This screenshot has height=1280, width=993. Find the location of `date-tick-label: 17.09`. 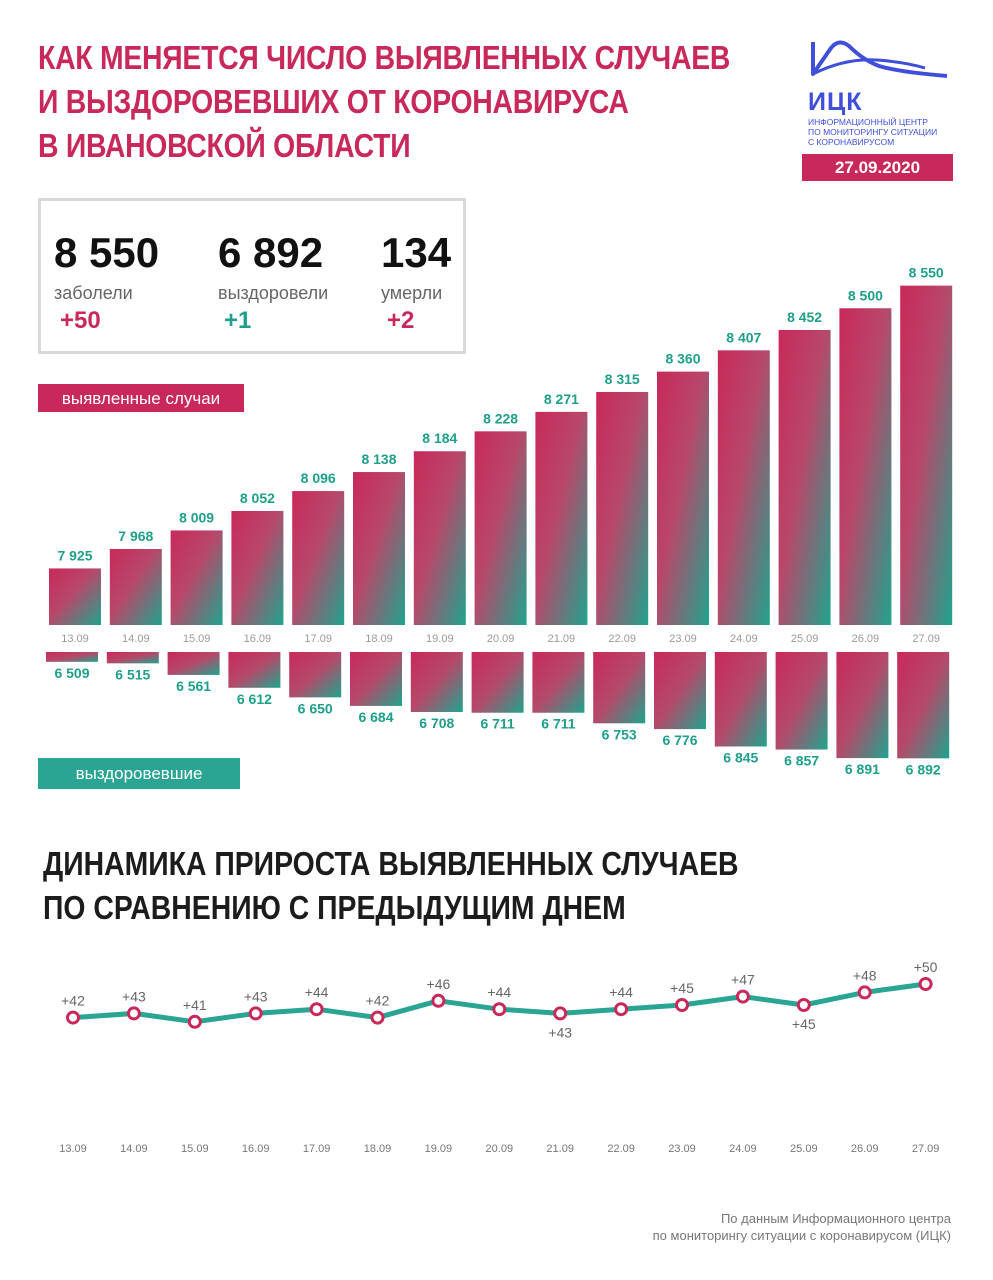

date-tick-label: 17.09 is located at coordinates (318, 639).